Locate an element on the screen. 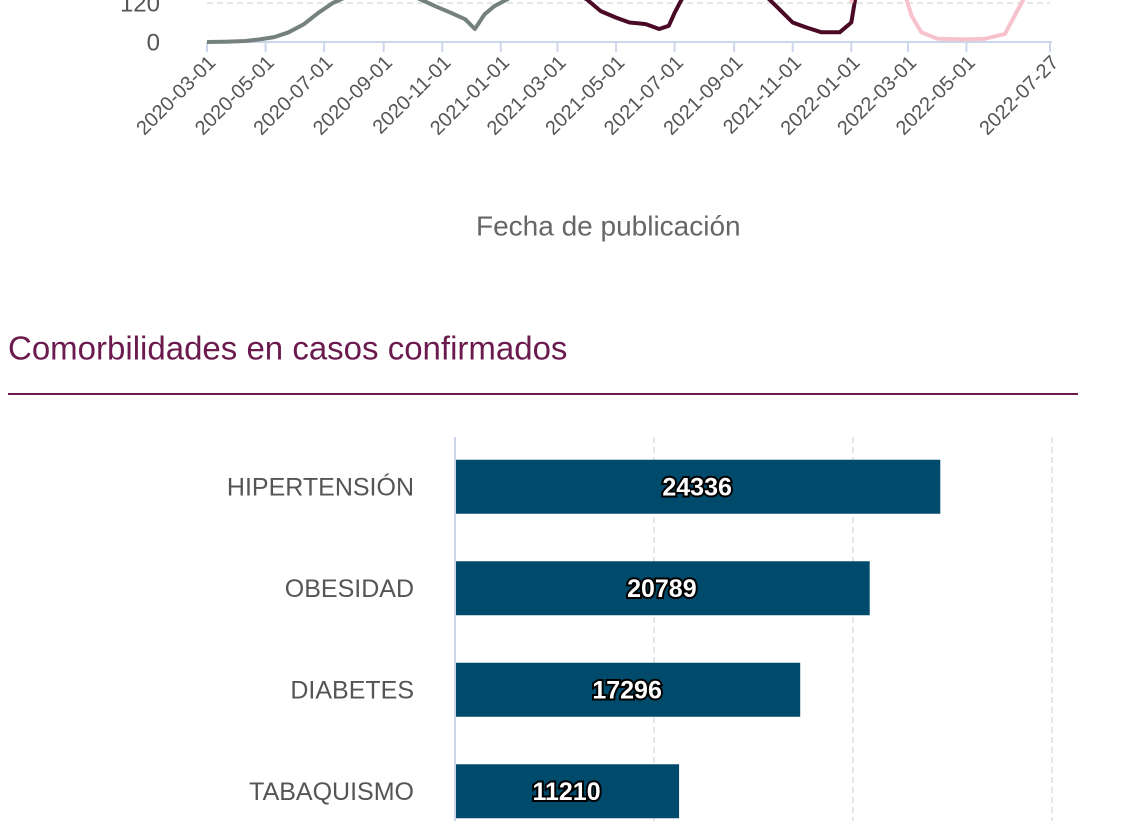 This screenshot has width=1136, height=821. section-title: Comorbilidades en casos confirmados is located at coordinates (287, 348).